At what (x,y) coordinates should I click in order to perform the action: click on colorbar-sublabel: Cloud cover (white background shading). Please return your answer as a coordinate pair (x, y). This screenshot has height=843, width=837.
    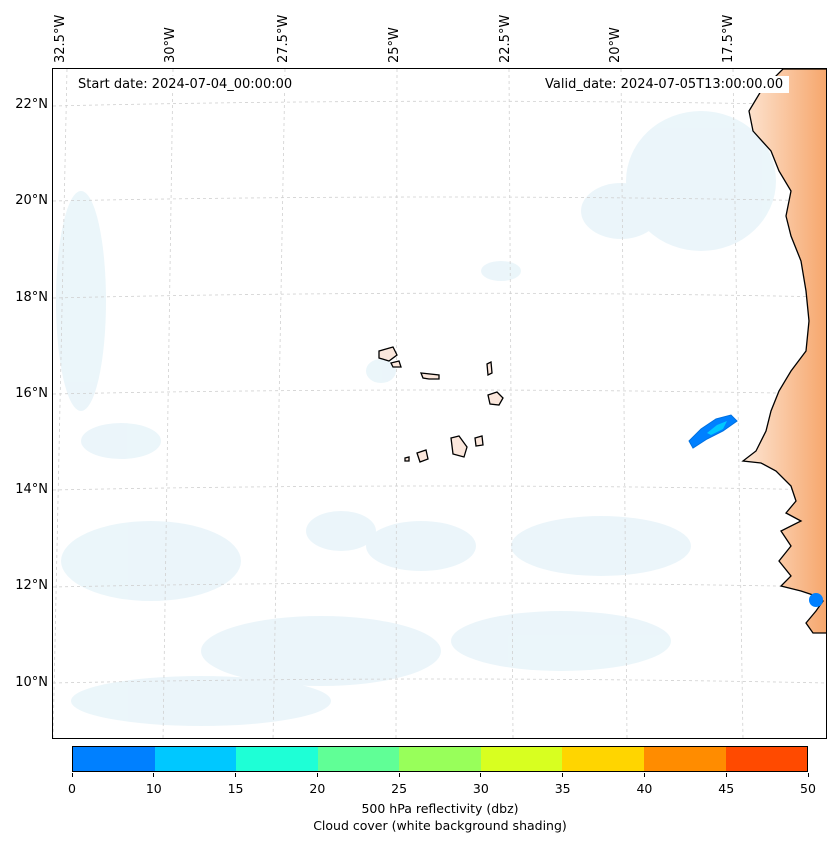
    Looking at the image, I should click on (440, 825).